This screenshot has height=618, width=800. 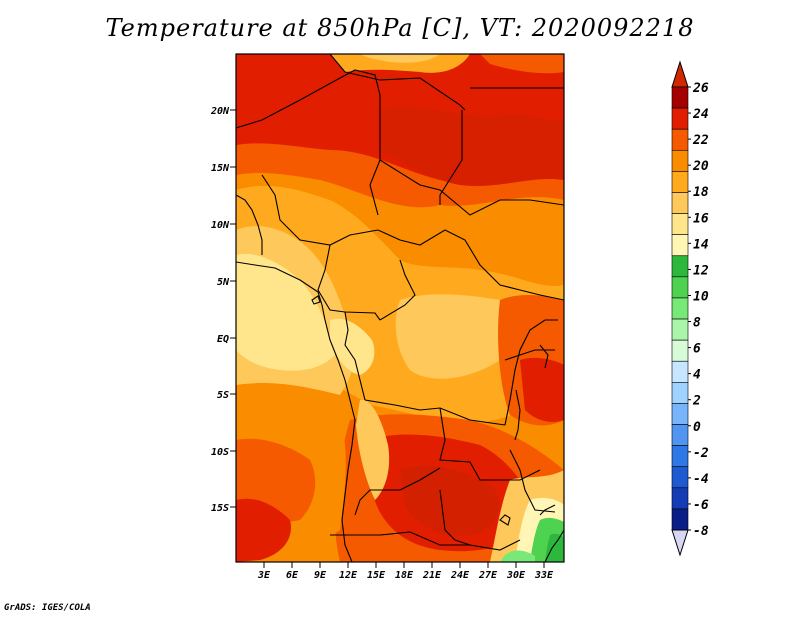 What do you see at coordinates (701, 192) in the screenshot?
I see `colorbar-label: 18` at bounding box center [701, 192].